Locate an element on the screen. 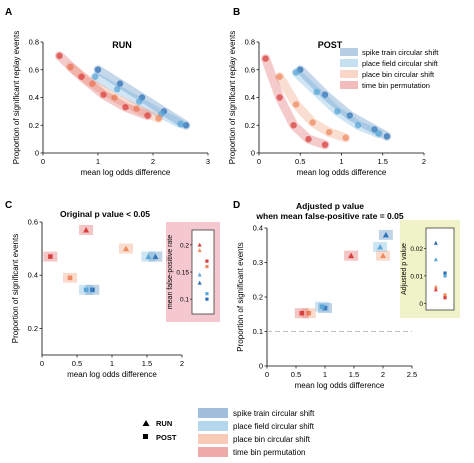  legend-label: place bin circular shift is located at coordinates (272, 439).